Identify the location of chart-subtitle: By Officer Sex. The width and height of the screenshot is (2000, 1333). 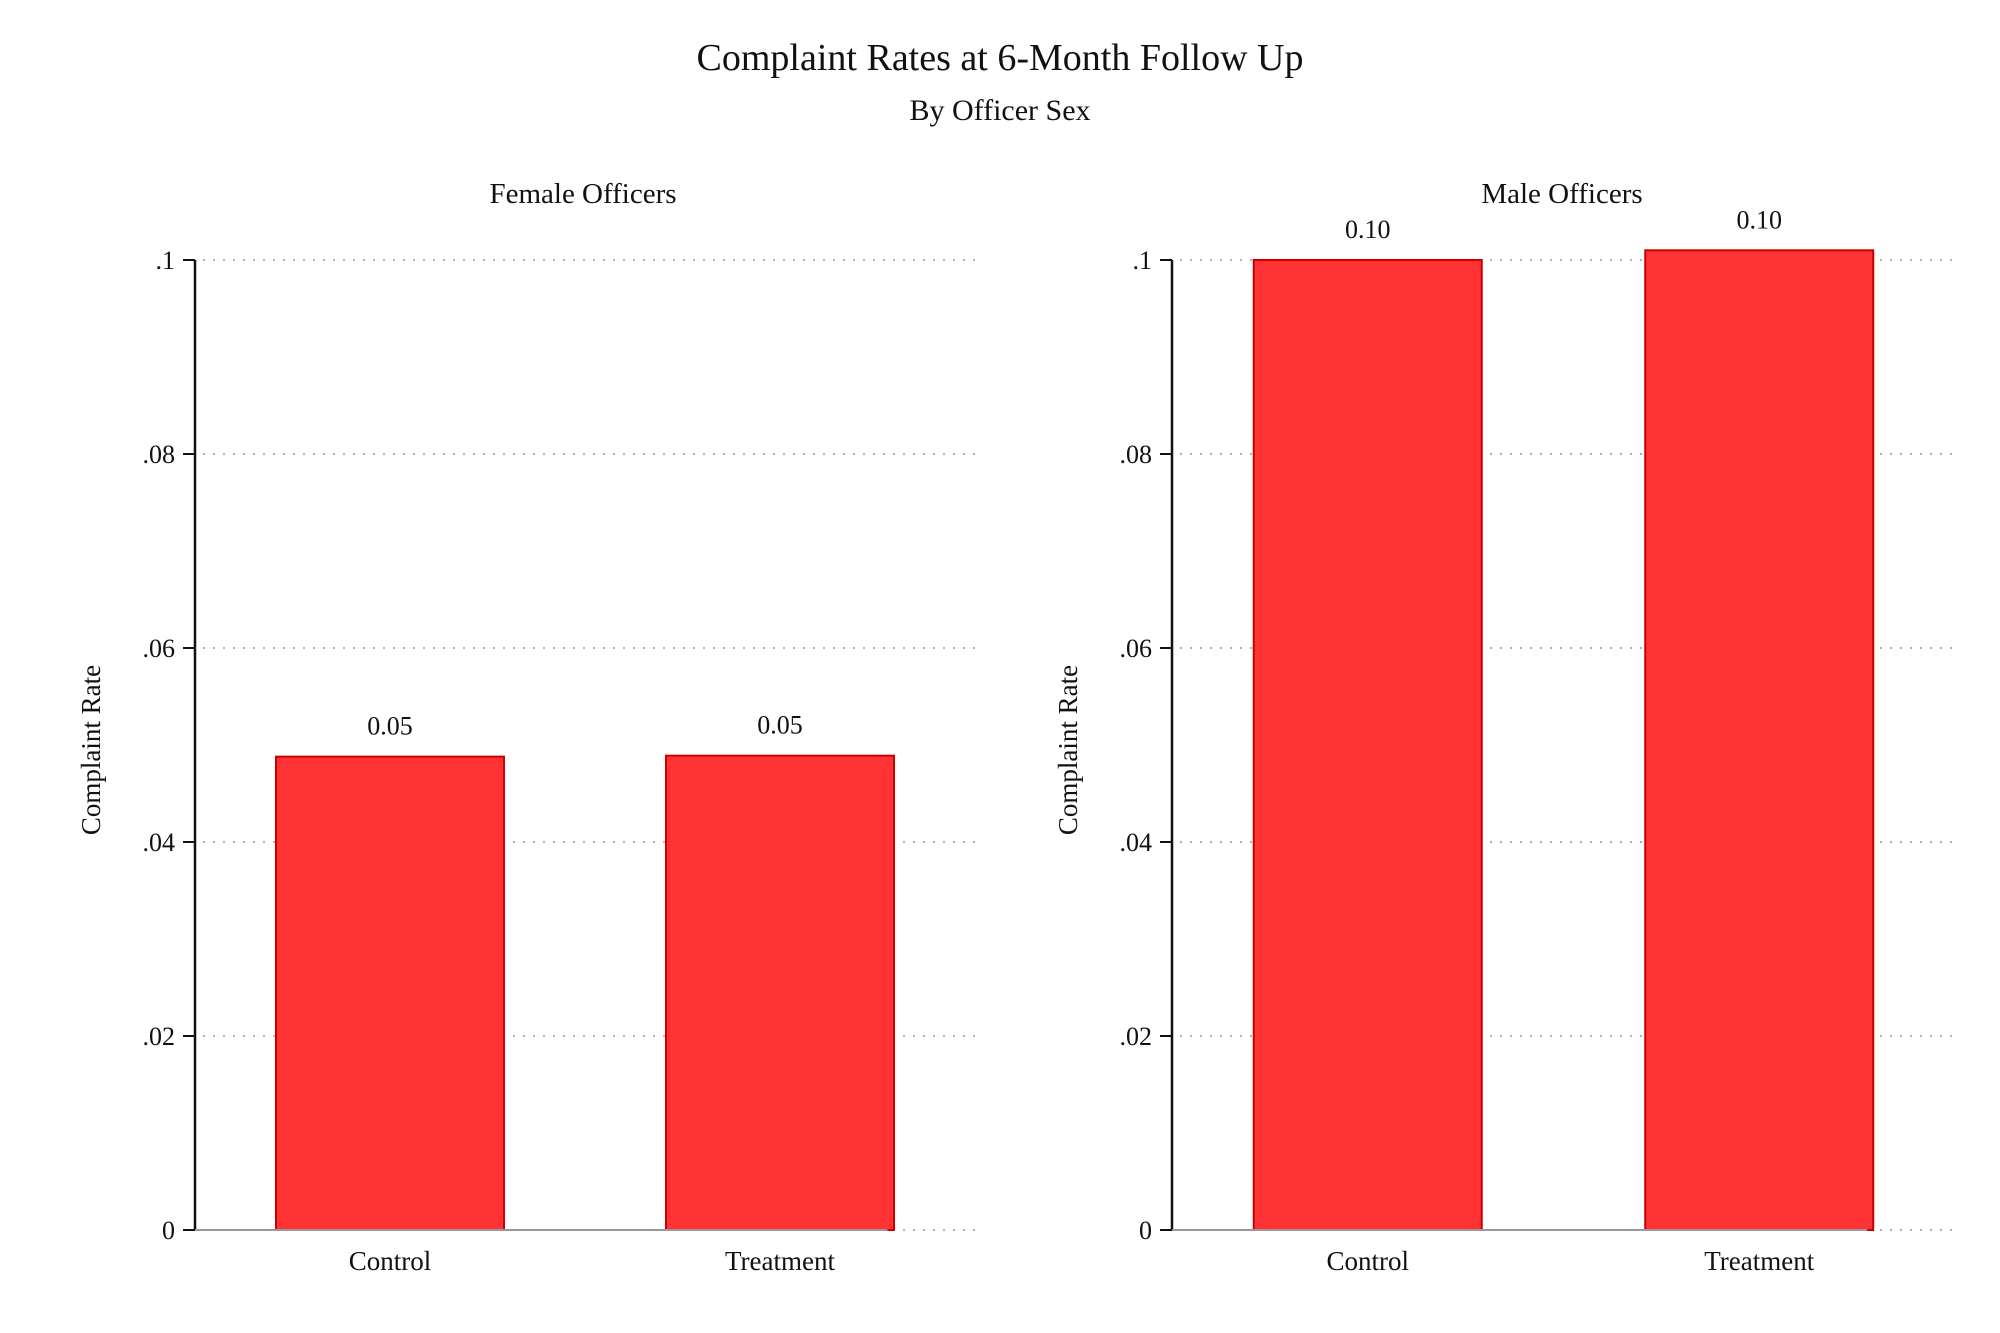
(999, 110).